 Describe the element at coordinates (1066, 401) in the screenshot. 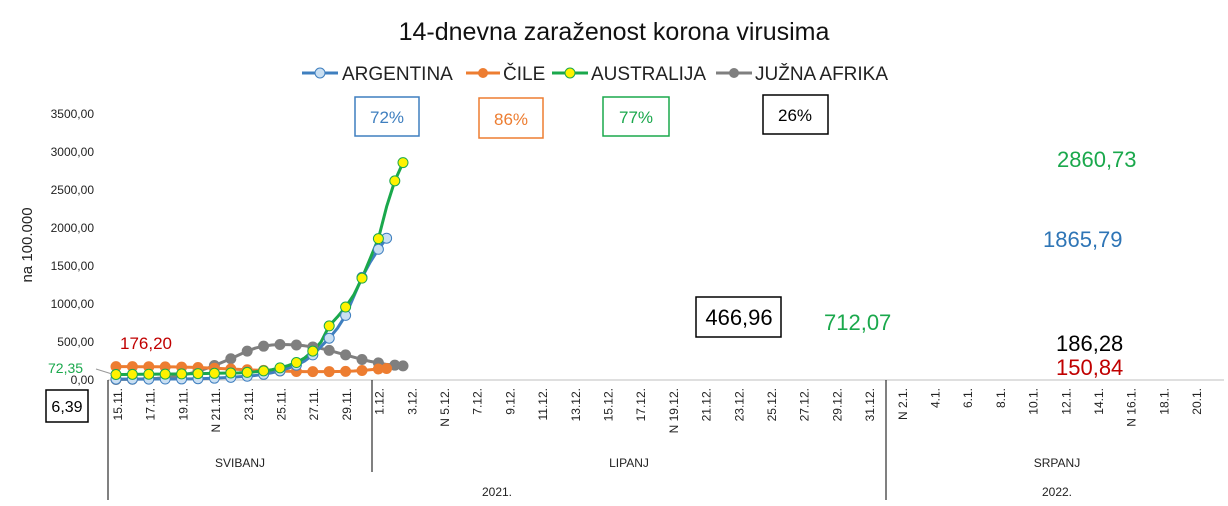

I see `x-tick-label: 12.1.` at that location.